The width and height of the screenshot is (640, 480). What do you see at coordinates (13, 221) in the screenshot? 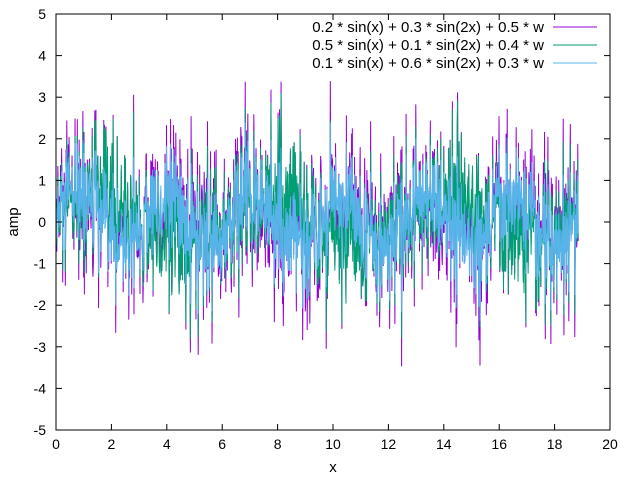
I see `y-axis-label: amp` at bounding box center [13, 221].